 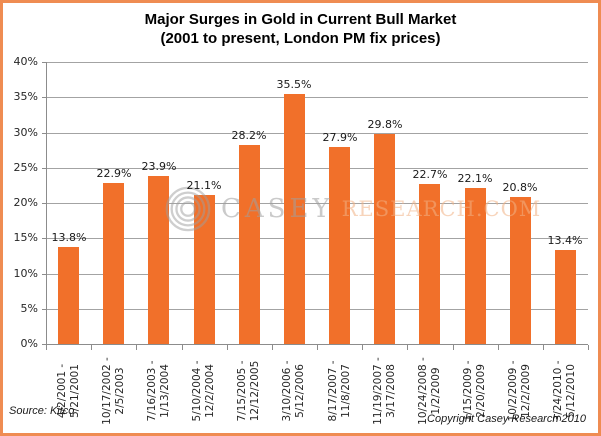 What do you see at coordinates (29, 343) in the screenshot?
I see `y-axis-label: 0%` at bounding box center [29, 343].